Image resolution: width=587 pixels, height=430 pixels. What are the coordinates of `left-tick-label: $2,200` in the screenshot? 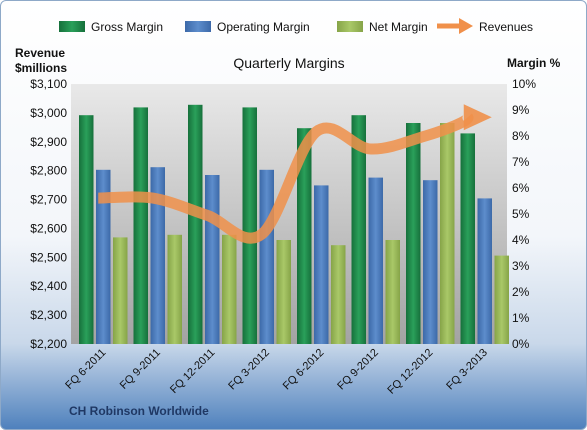 It's located at (48, 344).